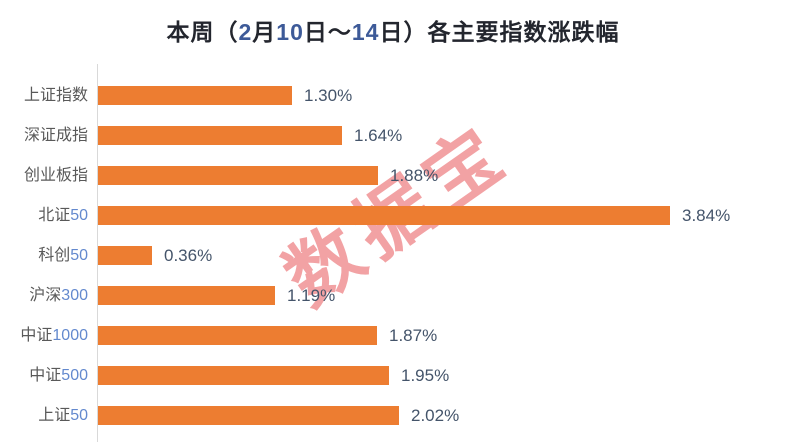 The image size is (786, 442). What do you see at coordinates (55, 135) in the screenshot?
I see `category-label: 深证成指` at bounding box center [55, 135].